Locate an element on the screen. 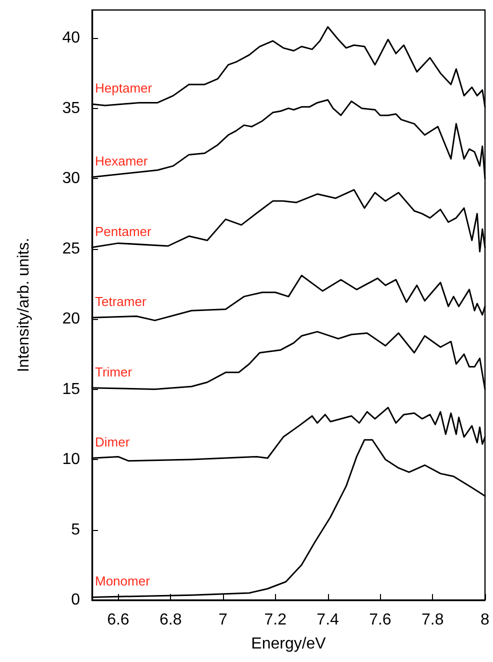 This screenshot has width=493, height=662. y-tick-label: 5 is located at coordinates (75, 529).